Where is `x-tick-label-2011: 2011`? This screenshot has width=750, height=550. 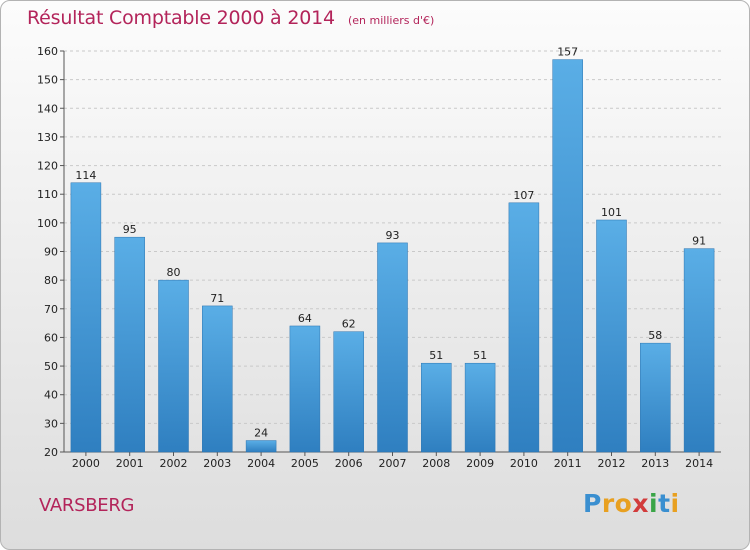 x-tick-label-2011: 2011 is located at coordinates (568, 463).